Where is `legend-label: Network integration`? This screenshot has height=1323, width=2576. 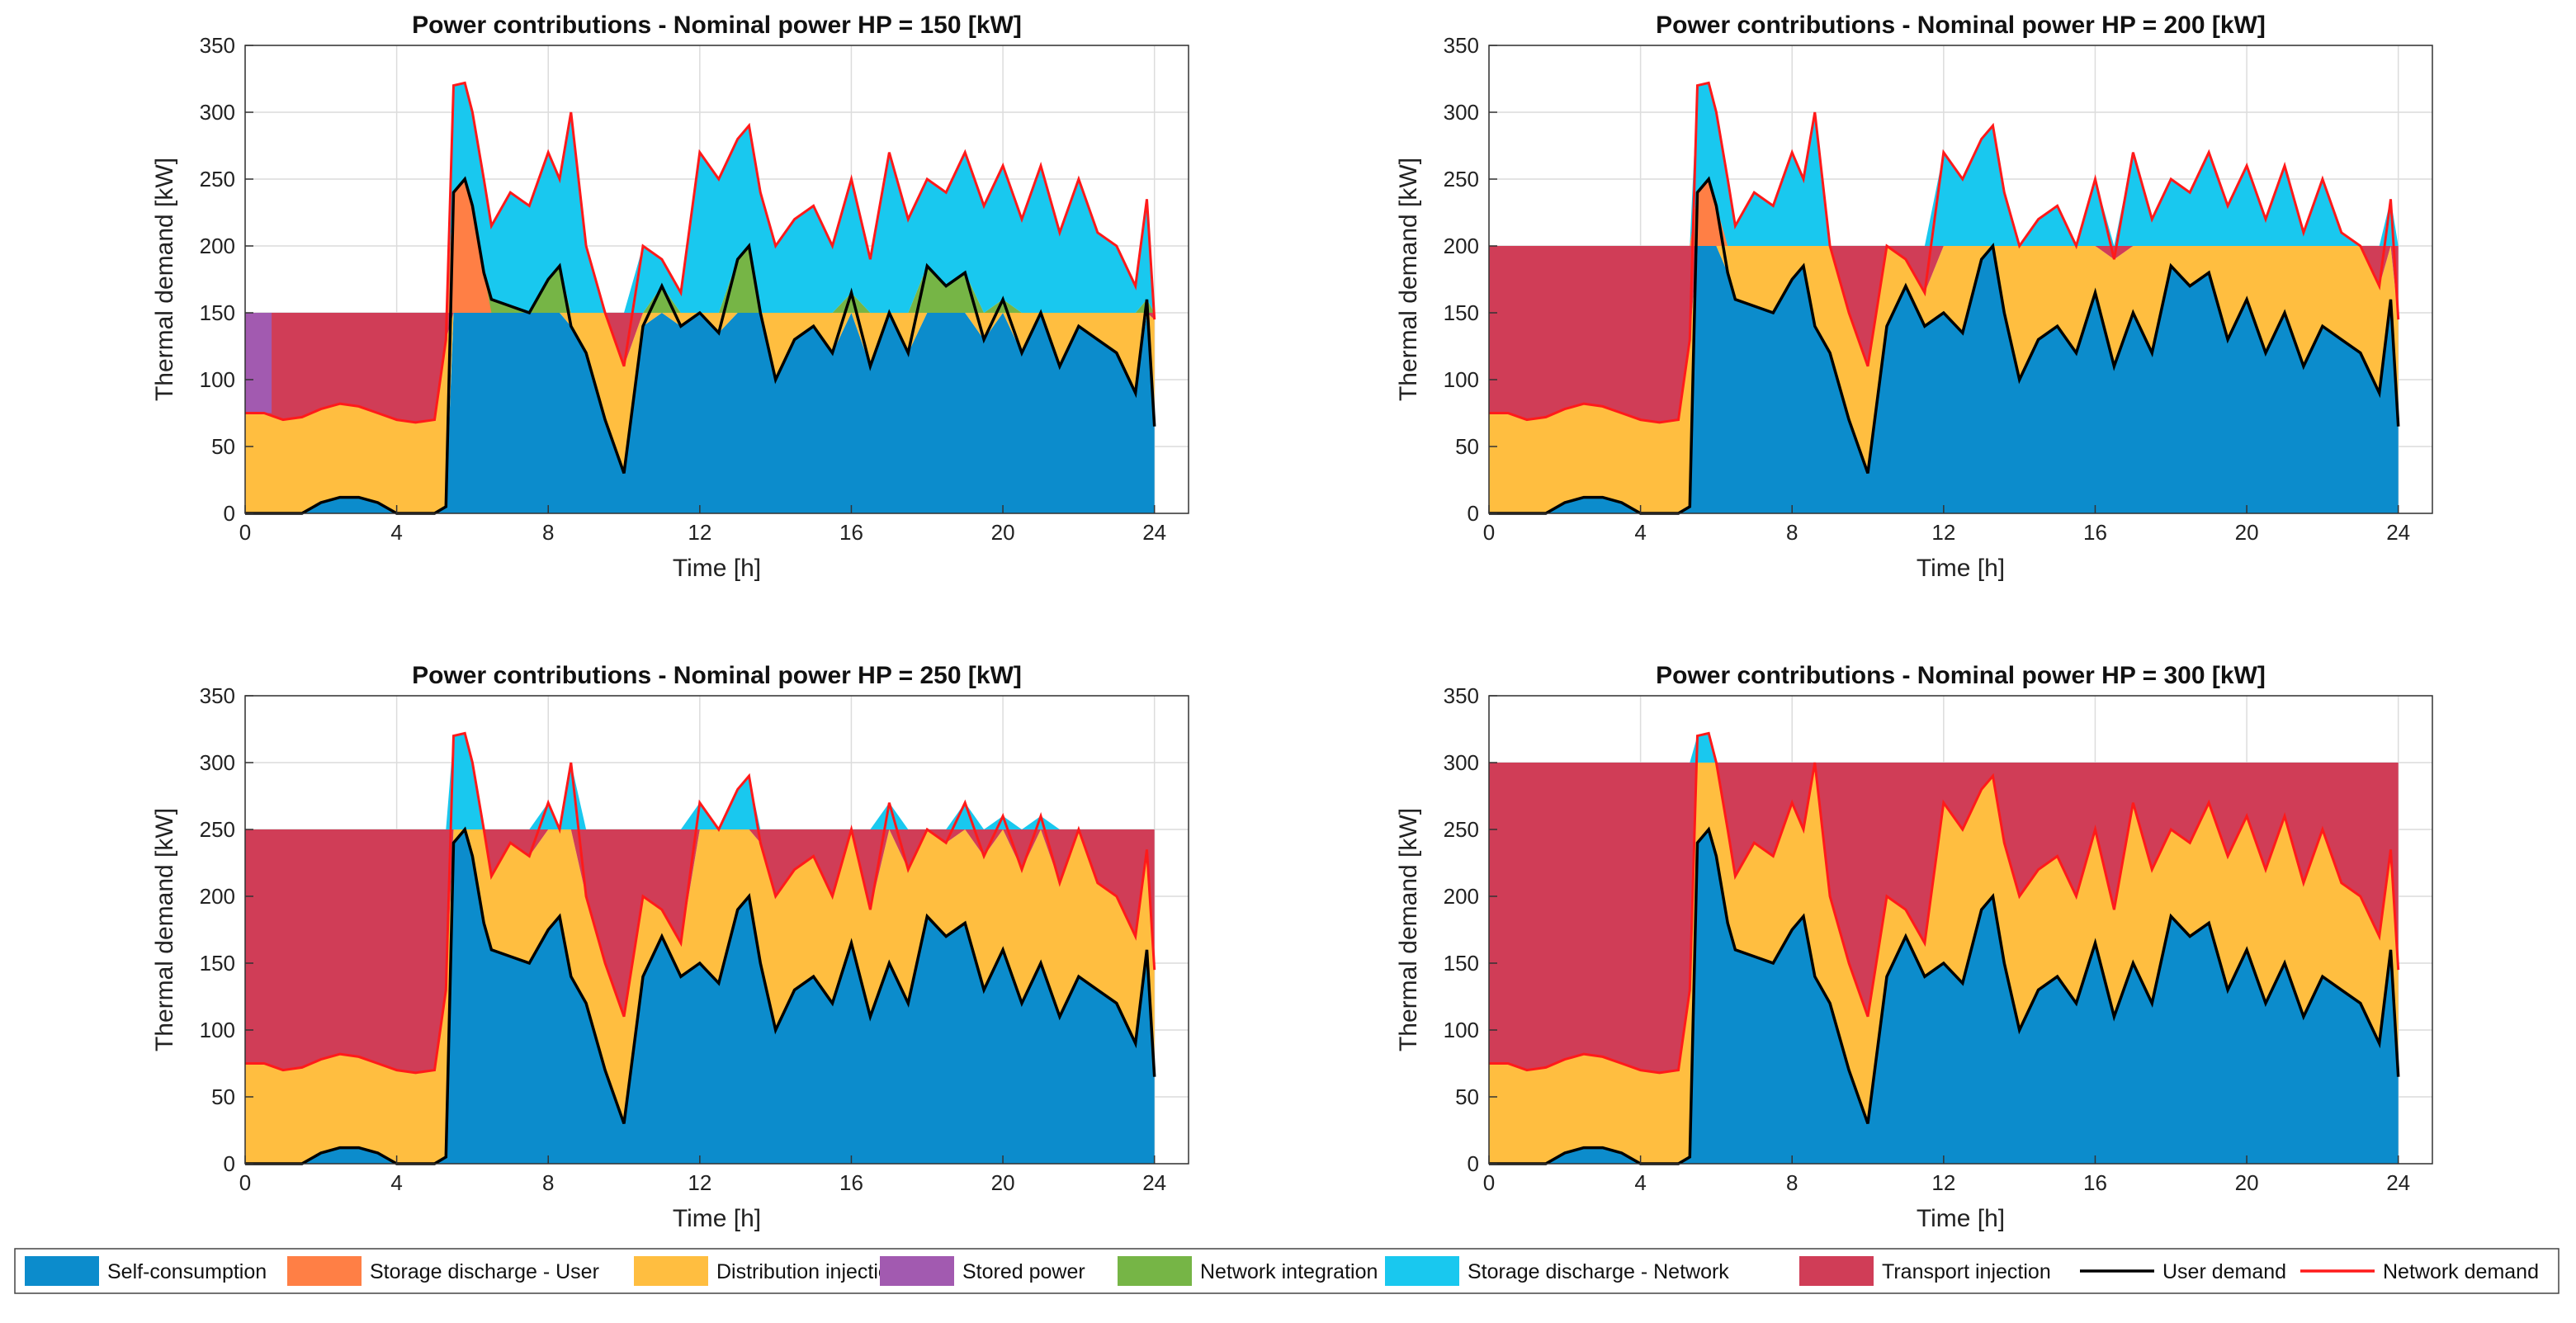
legend-label: Network integration is located at coordinates (1289, 1271).